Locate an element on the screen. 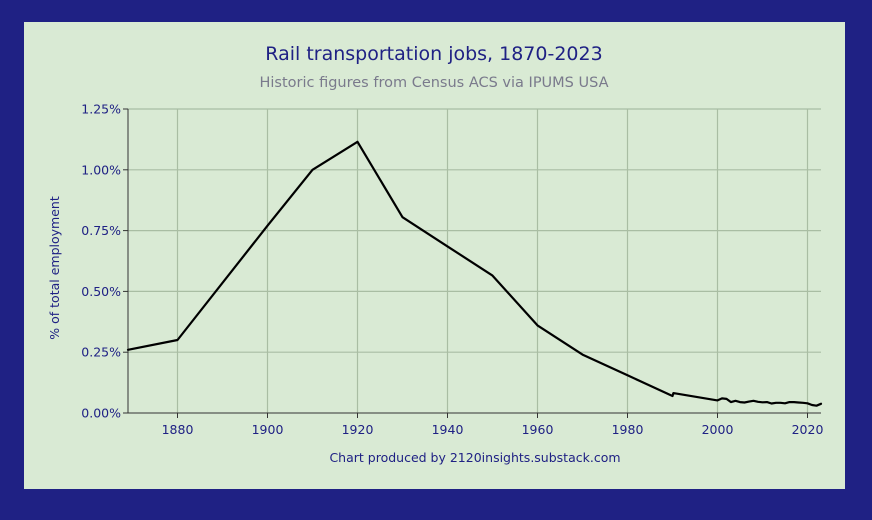  y-tick-label: 1.00% is located at coordinates (101, 169).